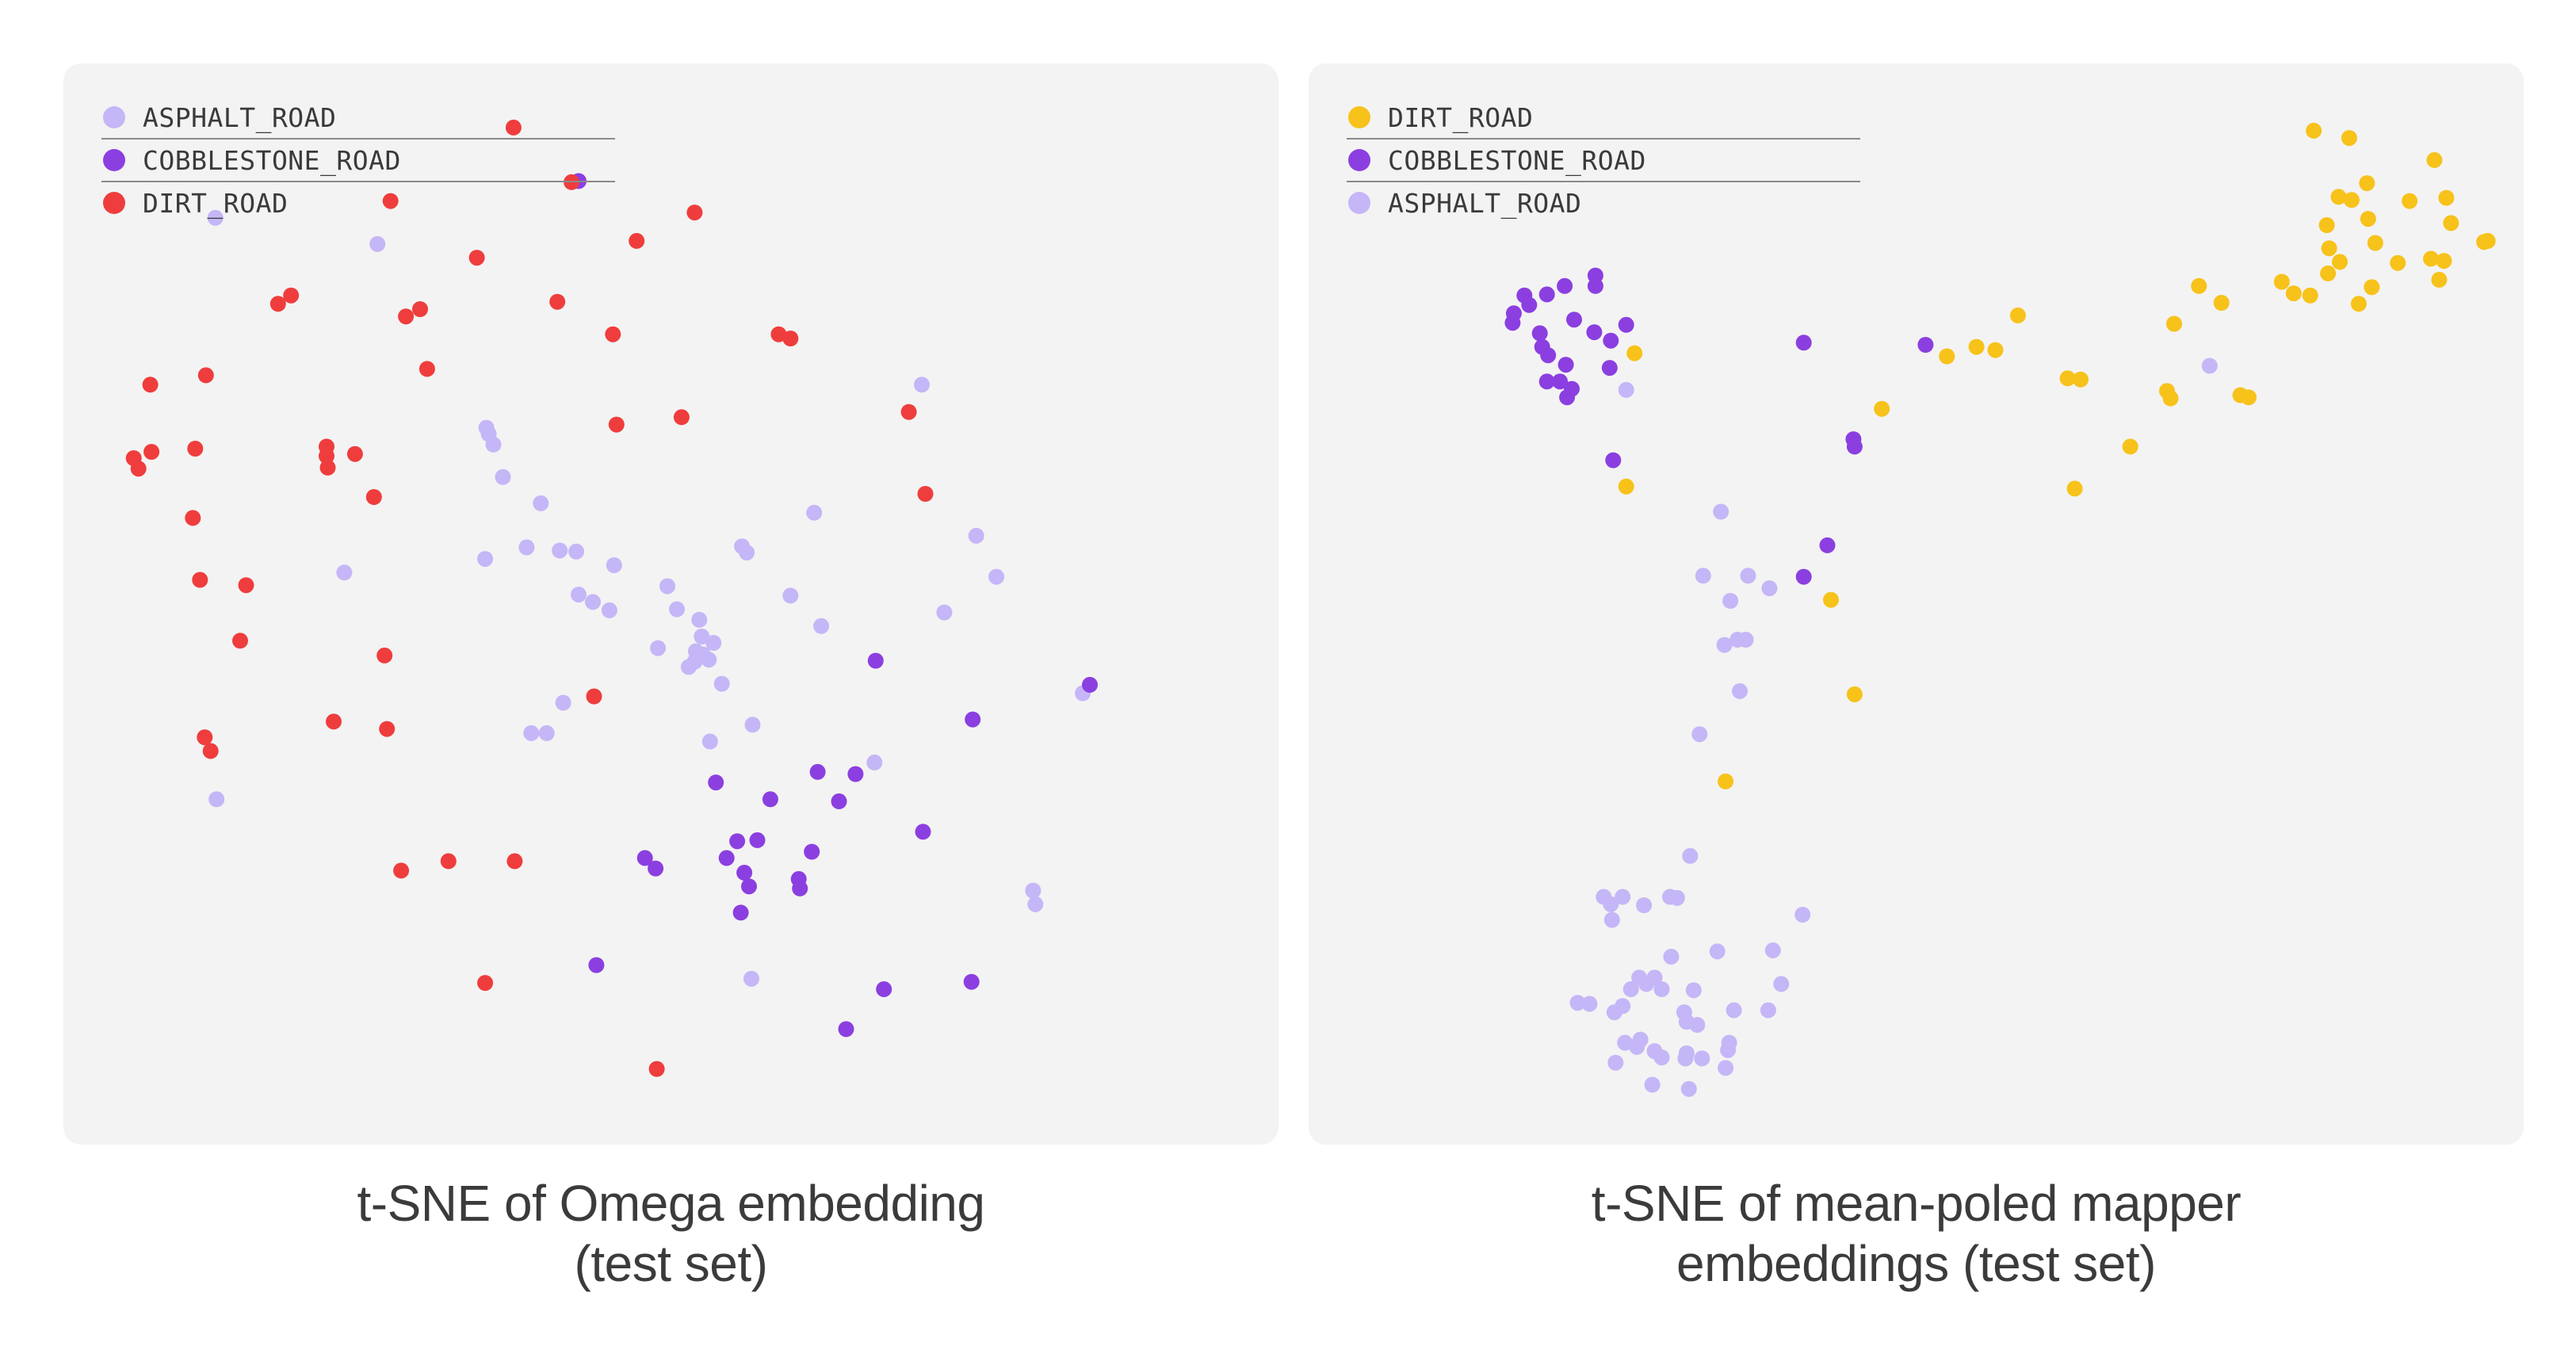  I want to click on series-asphalt-road, so click(1893, 727).